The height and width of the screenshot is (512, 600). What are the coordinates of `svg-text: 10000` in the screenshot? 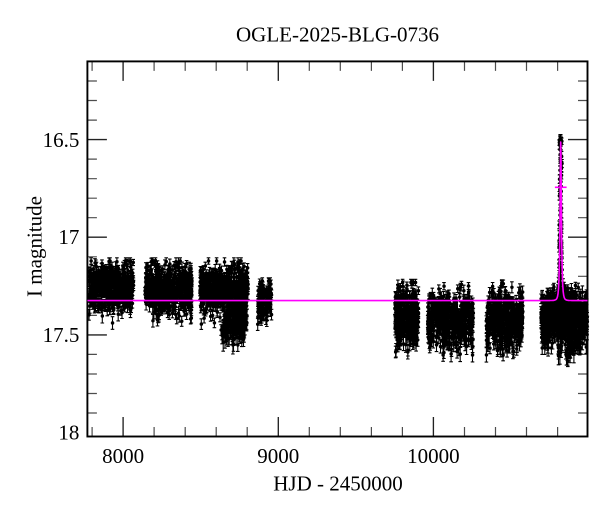 It's located at (433, 456).